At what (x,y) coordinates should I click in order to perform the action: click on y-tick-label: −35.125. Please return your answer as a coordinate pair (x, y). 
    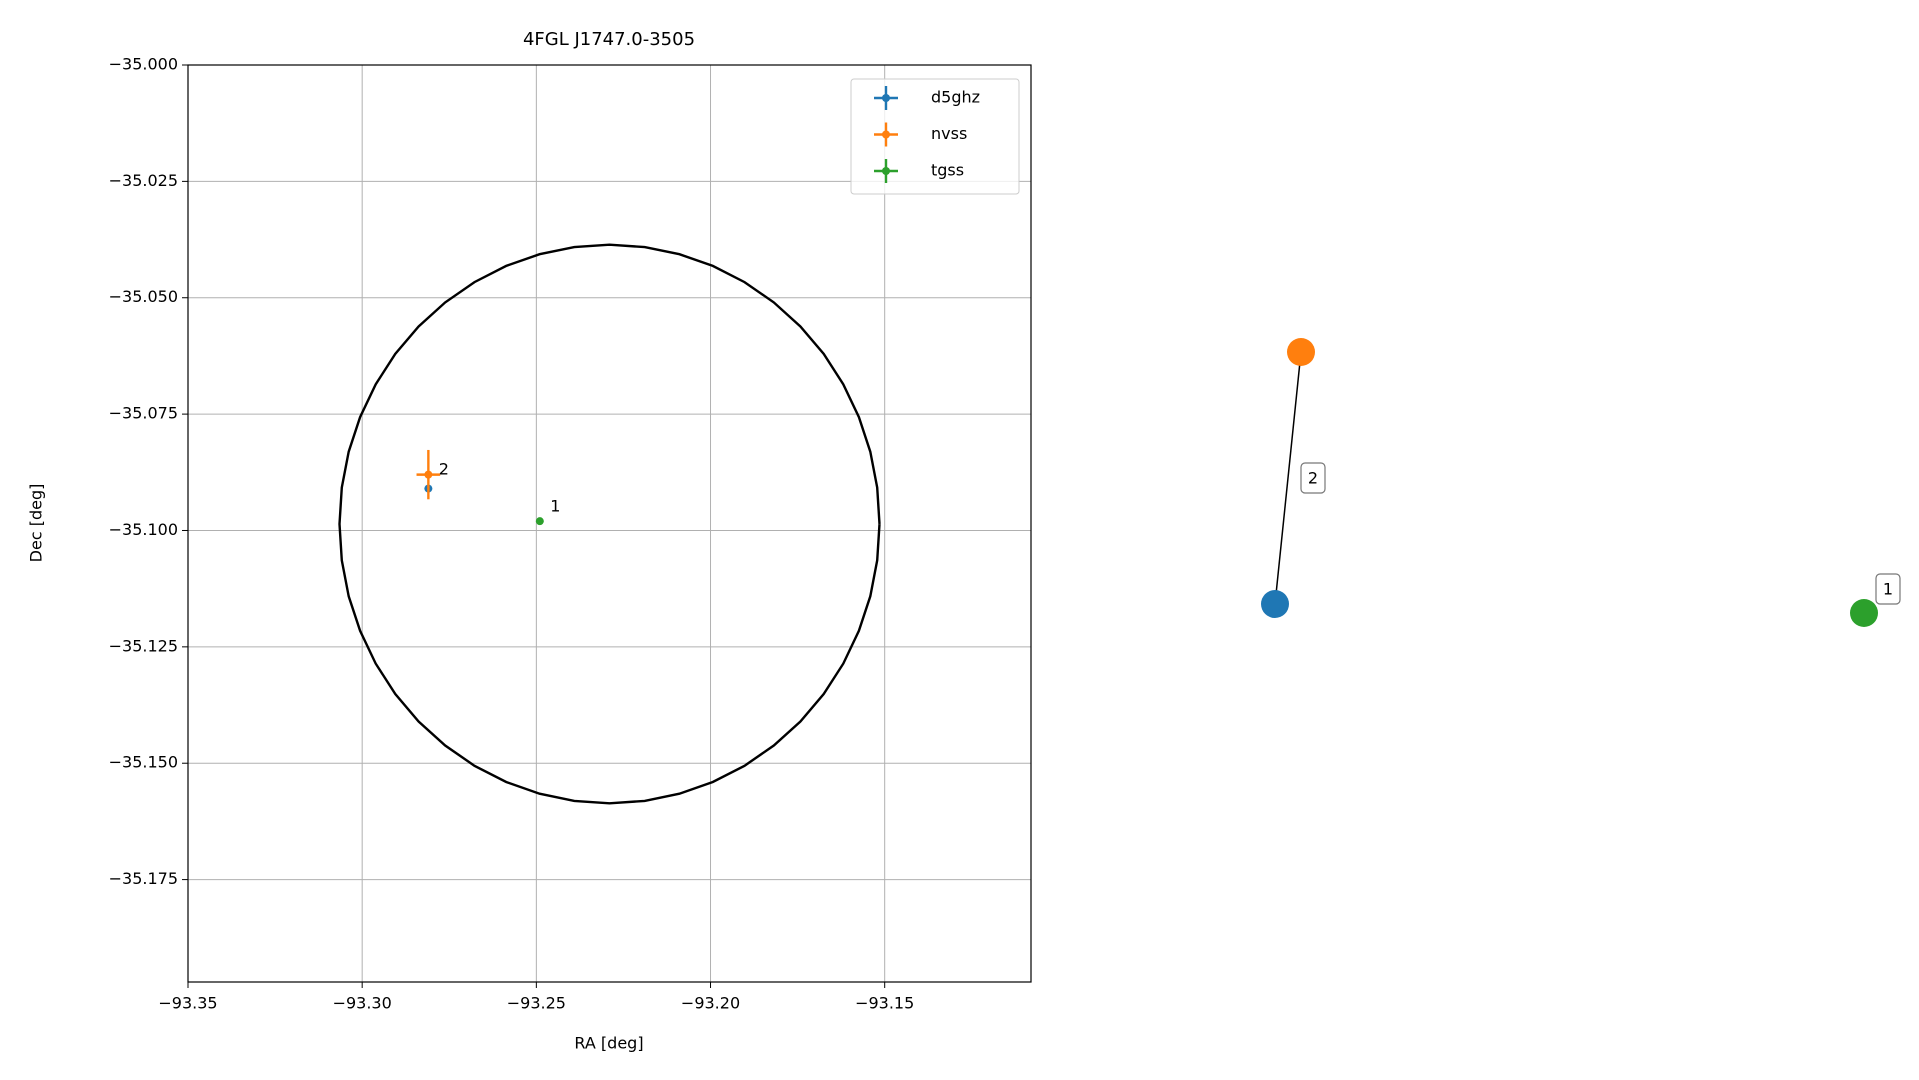
    Looking at the image, I should click on (143, 645).